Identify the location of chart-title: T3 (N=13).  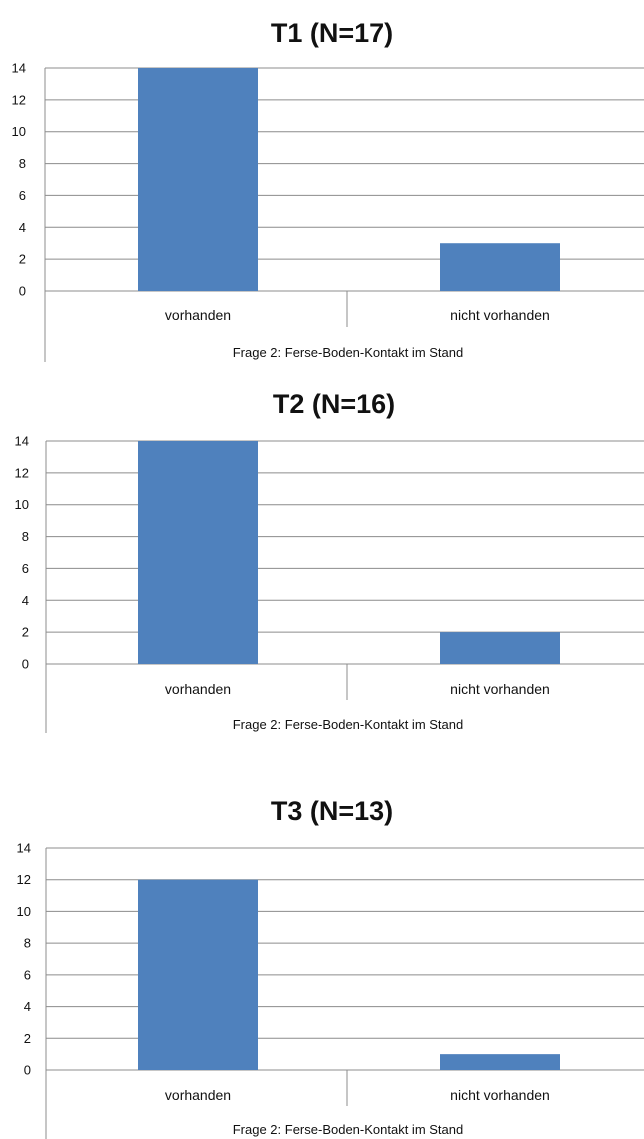
(332, 811).